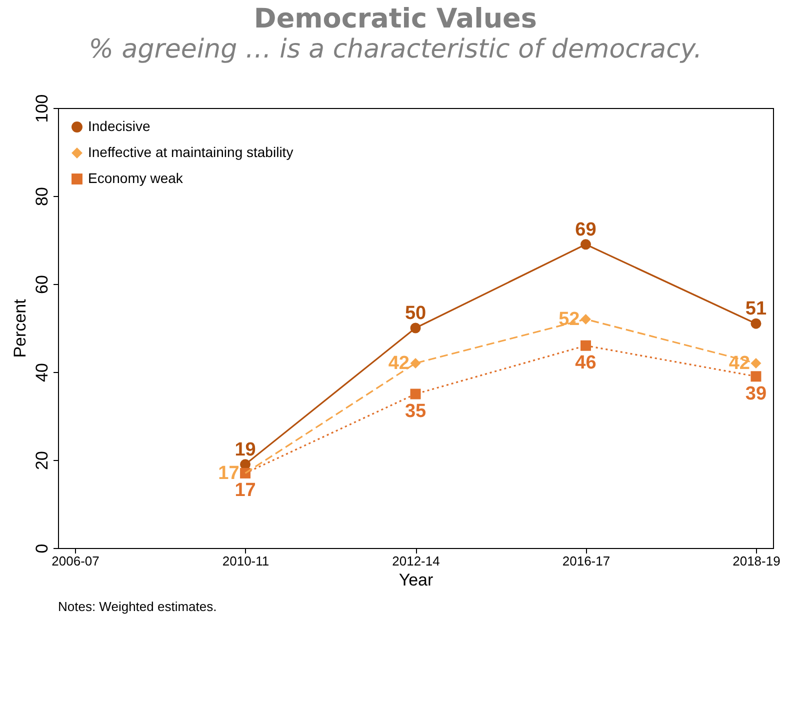 This screenshot has height=701, width=799. I want to click on legend-label: Economy weak, so click(136, 178).